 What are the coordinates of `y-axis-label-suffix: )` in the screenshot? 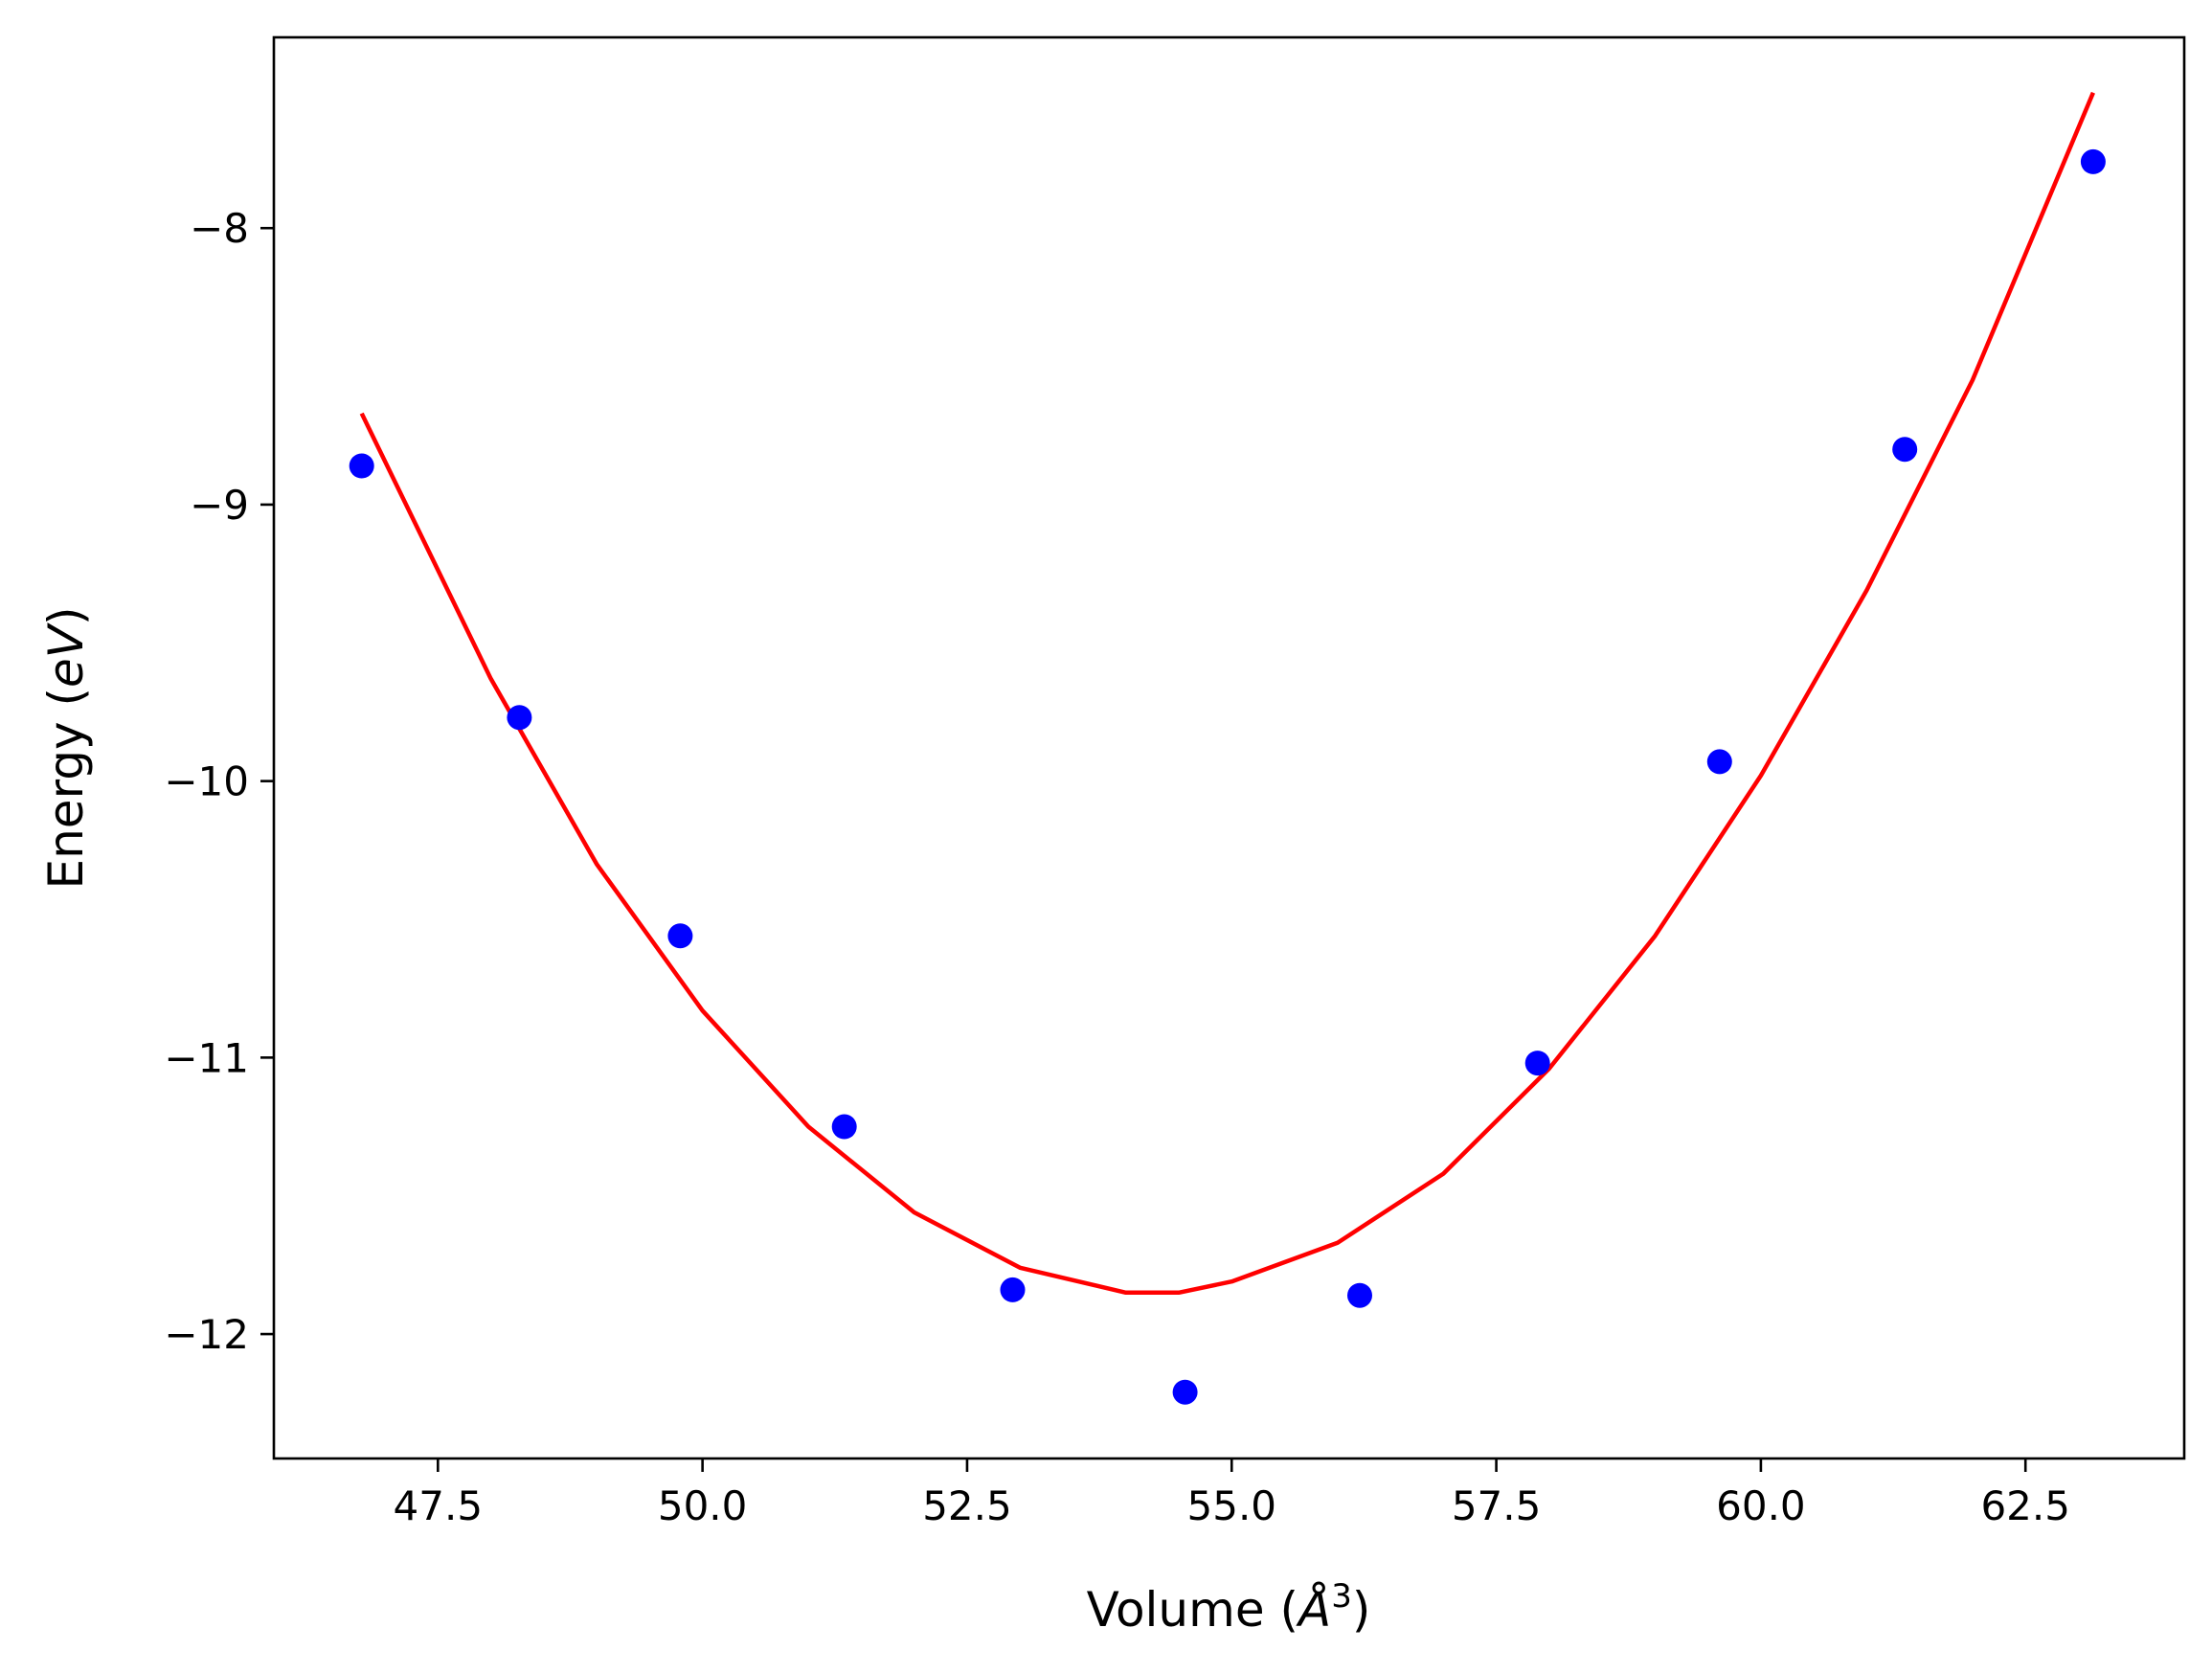 It's located at (66, 616).